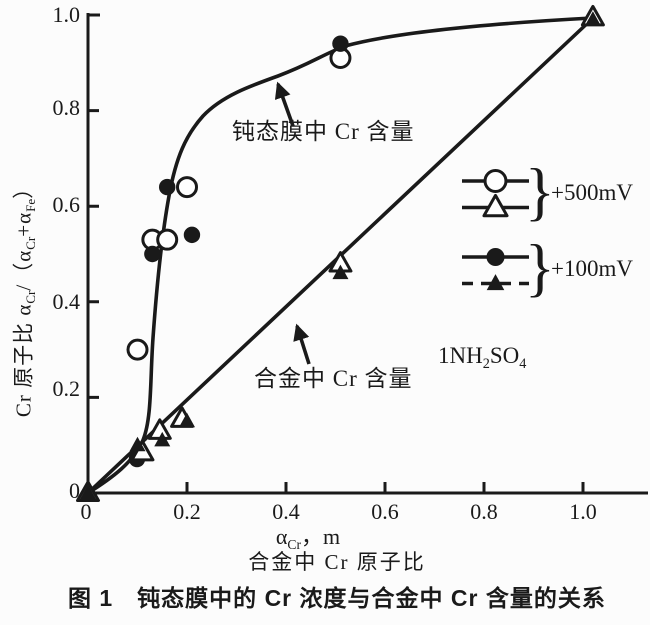 This screenshot has width=650, height=625. Describe the element at coordinates (337, 562) in the screenshot. I see `x-axis-label-line2: 合金中 Cr 原子比` at that location.